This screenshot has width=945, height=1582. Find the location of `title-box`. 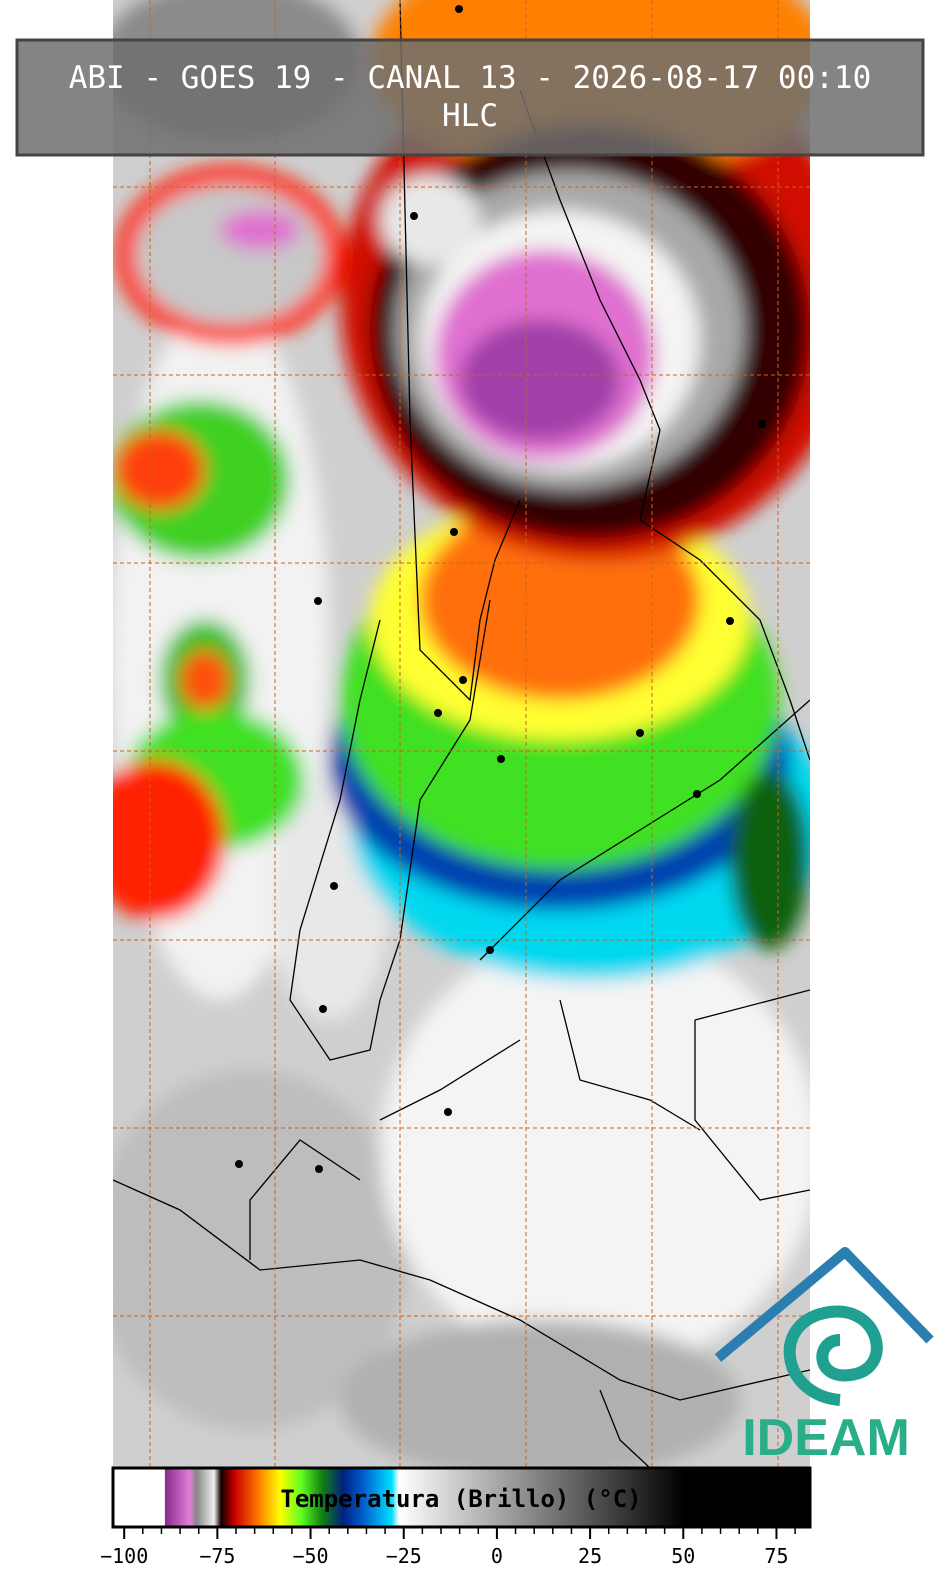

title-box is located at coordinates (470, 97).